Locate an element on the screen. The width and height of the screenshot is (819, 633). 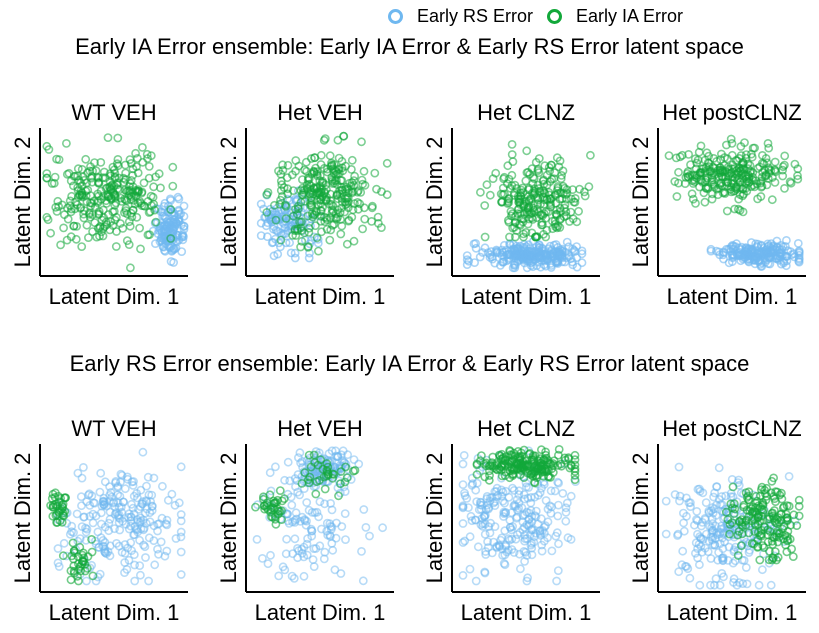
panel-title: Het postCLNZ is located at coordinates (731, 428).